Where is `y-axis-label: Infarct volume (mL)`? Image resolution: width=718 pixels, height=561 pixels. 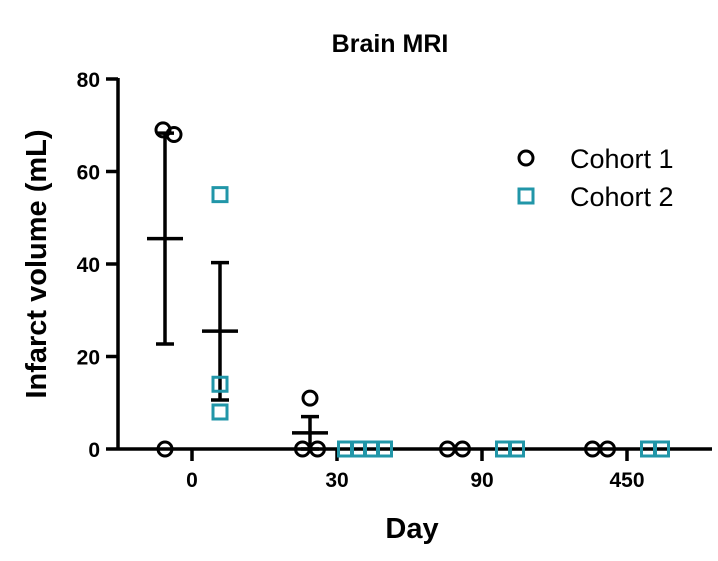 y-axis-label: Infarct volume (mL) is located at coordinates (37, 263).